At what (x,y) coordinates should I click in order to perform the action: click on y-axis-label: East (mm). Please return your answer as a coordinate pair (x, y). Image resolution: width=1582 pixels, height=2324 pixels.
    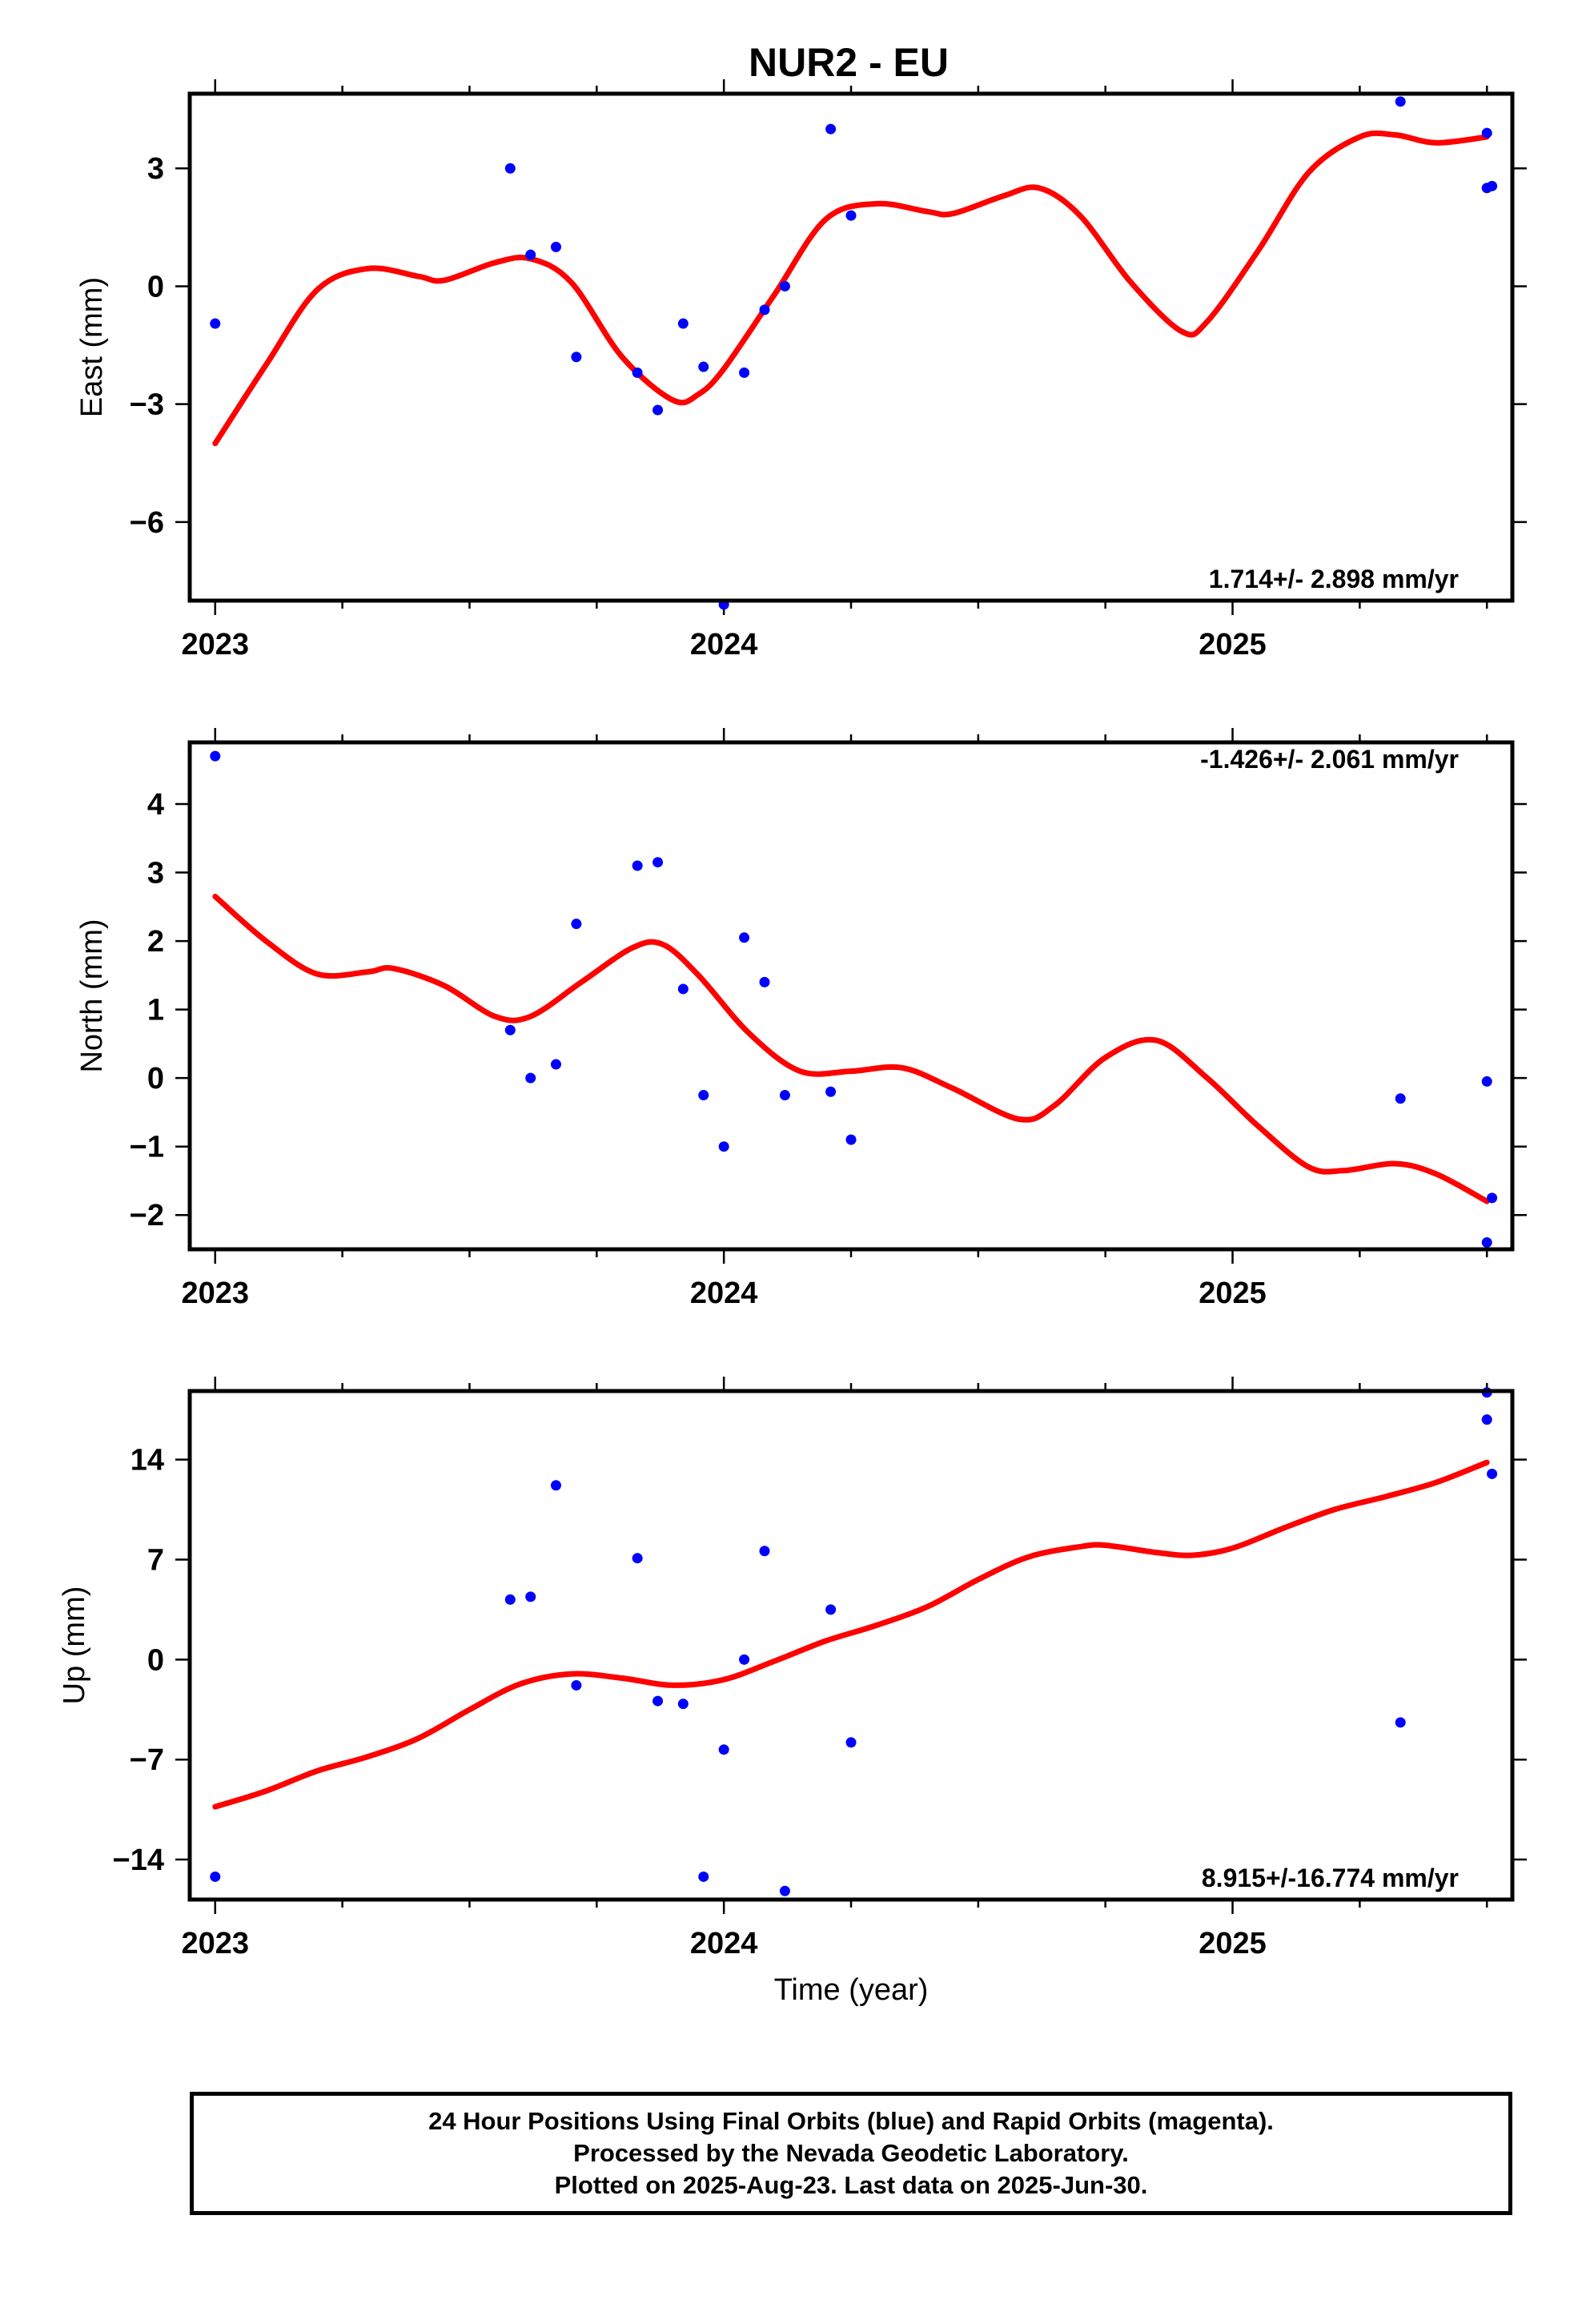
    Looking at the image, I should click on (92, 347).